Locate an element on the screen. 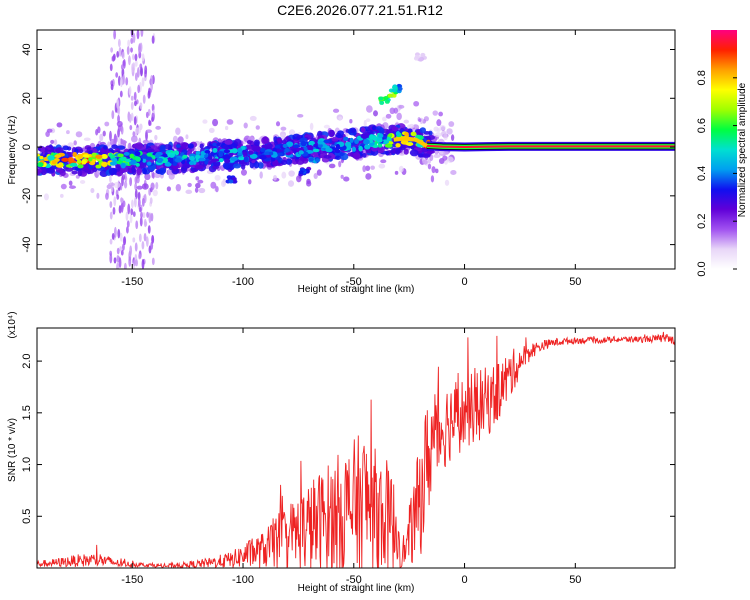 The height and width of the screenshot is (600, 750). chart-title: C2E6.2026.077.21.51.R12 is located at coordinates (360, 10).